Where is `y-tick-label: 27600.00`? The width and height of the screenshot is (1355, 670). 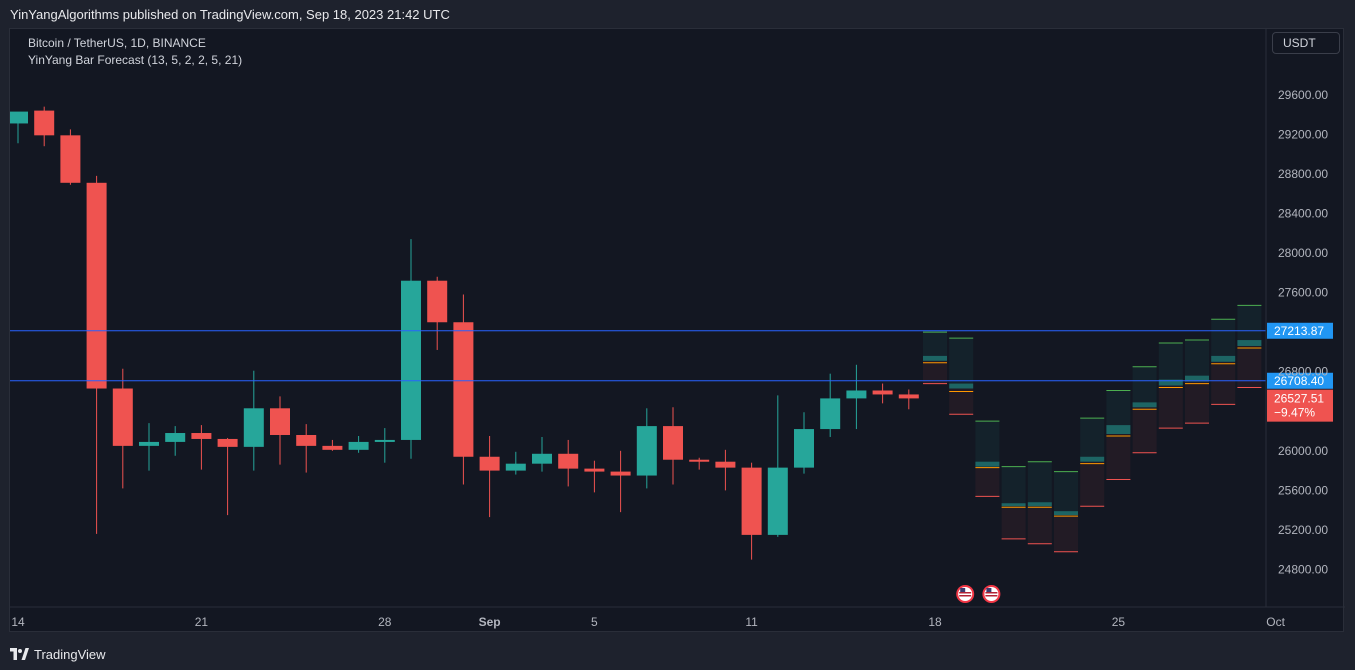 y-tick-label: 27600.00 is located at coordinates (1303, 293).